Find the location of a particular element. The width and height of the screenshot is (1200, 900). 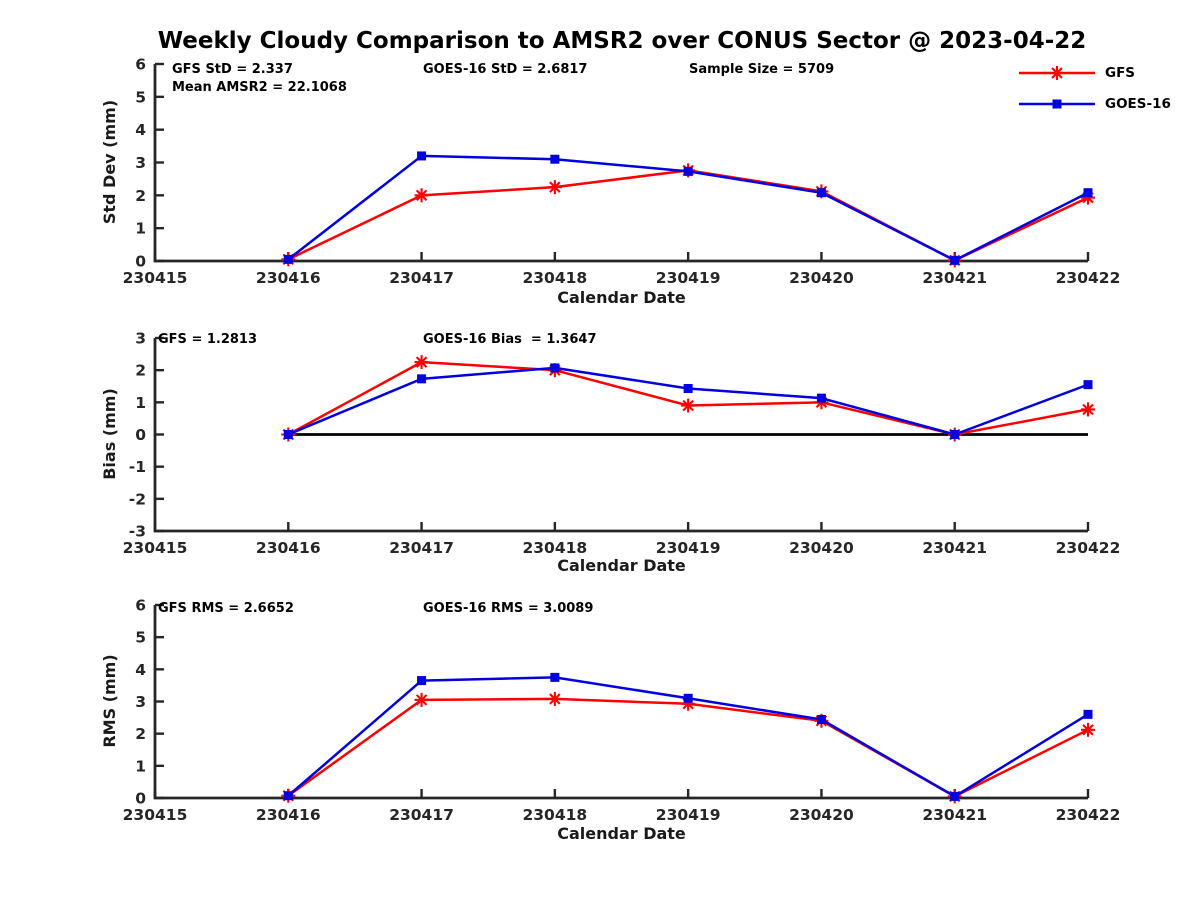

legend: GFS GOES-16 is located at coordinates (1094, 96).